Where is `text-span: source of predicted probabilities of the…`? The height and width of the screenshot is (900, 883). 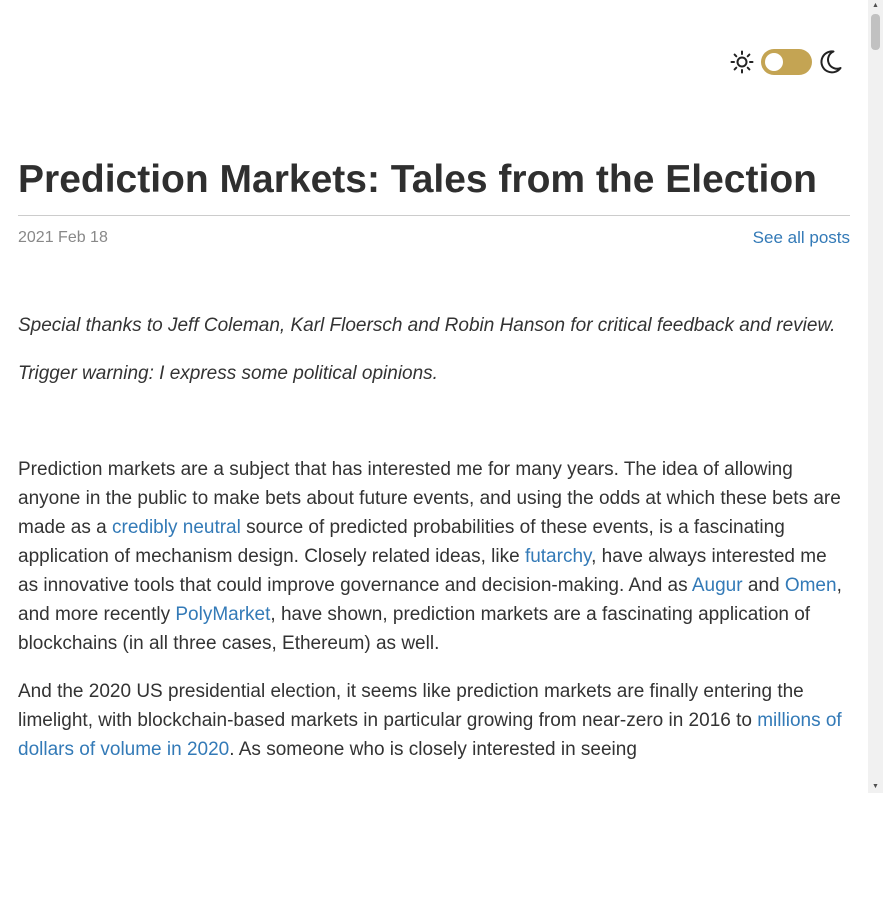 text-span: source of predicted probabilities of the… is located at coordinates (401, 542).